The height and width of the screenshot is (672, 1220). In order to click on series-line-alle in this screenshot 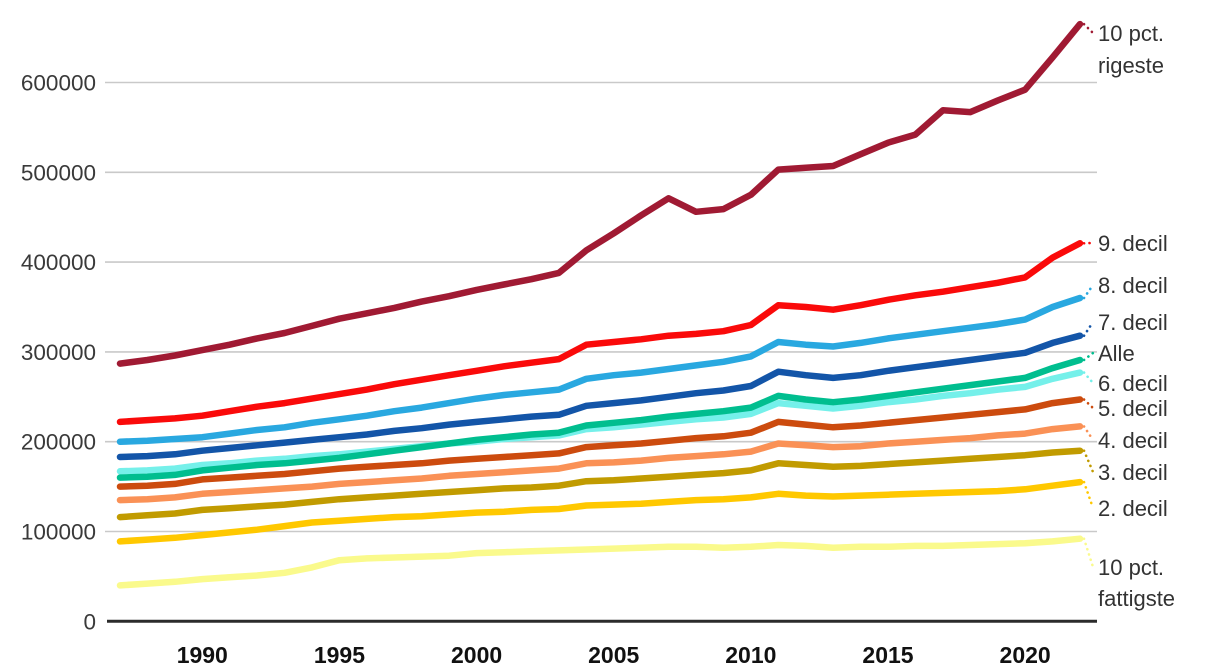, I will do `click(600, 418)`.